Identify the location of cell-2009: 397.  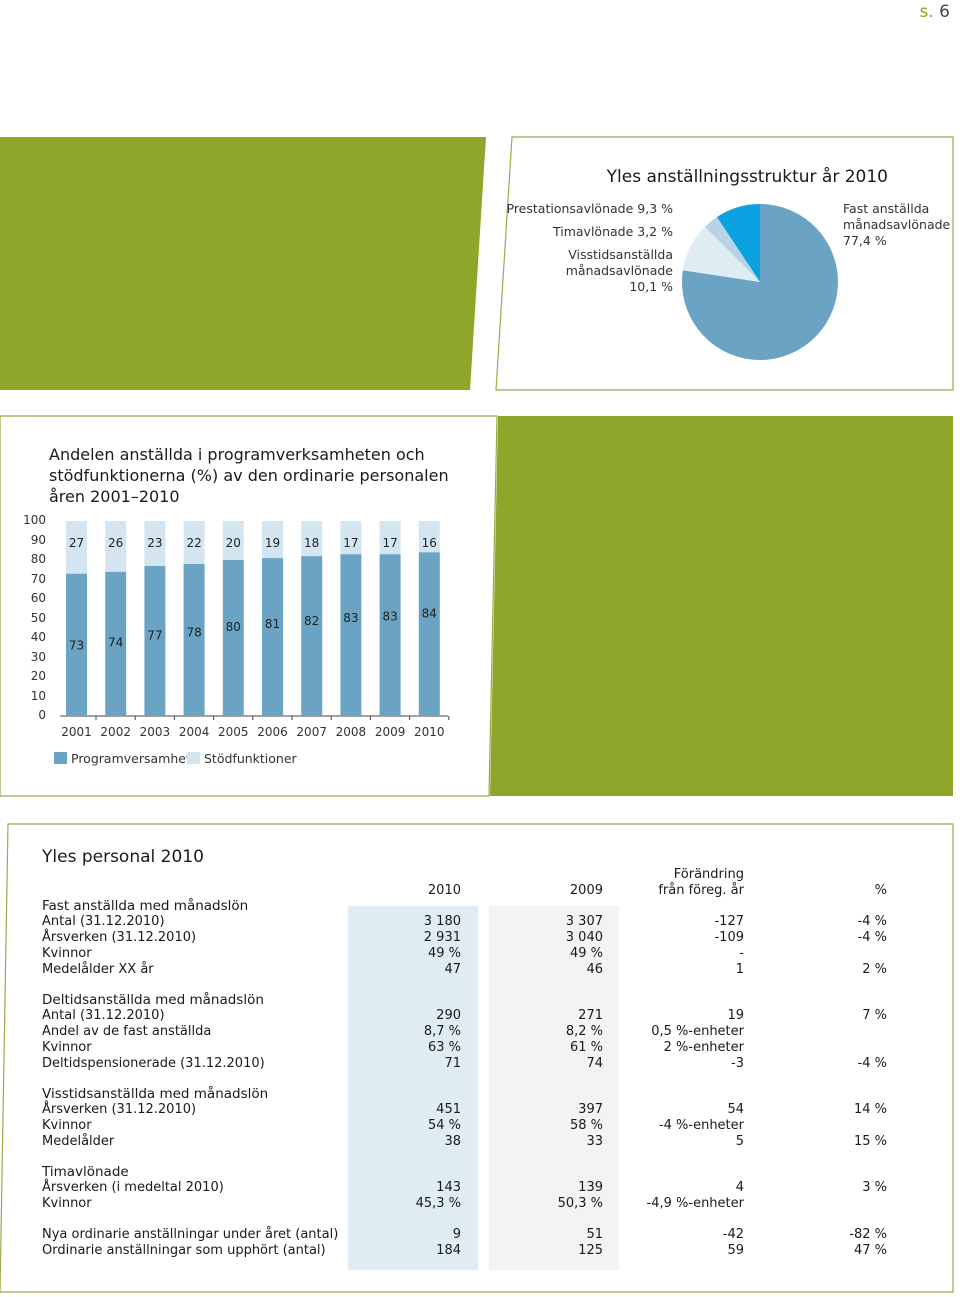
(590, 1109).